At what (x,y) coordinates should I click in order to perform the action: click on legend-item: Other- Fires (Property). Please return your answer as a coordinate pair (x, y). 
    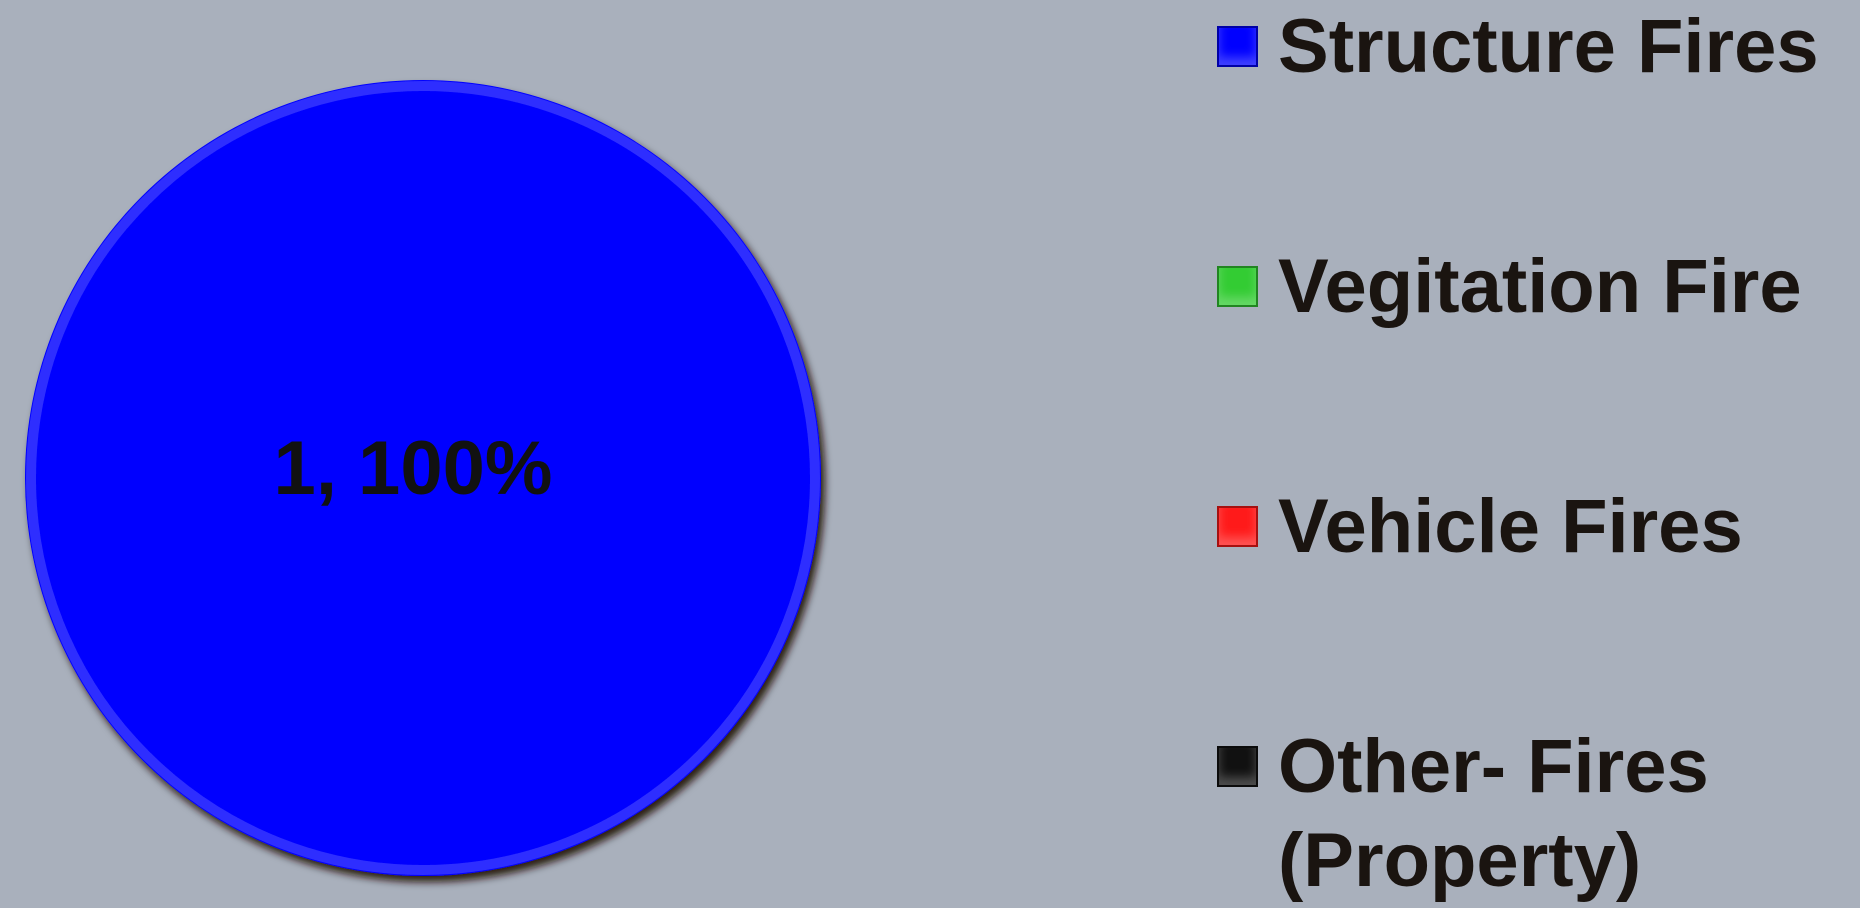
    Looking at the image, I should click on (1527, 814).